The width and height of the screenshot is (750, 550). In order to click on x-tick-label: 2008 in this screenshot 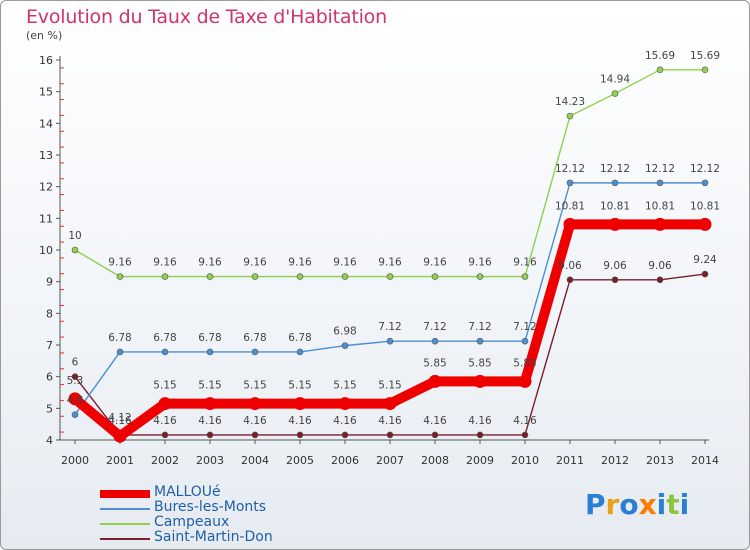, I will do `click(435, 460)`.